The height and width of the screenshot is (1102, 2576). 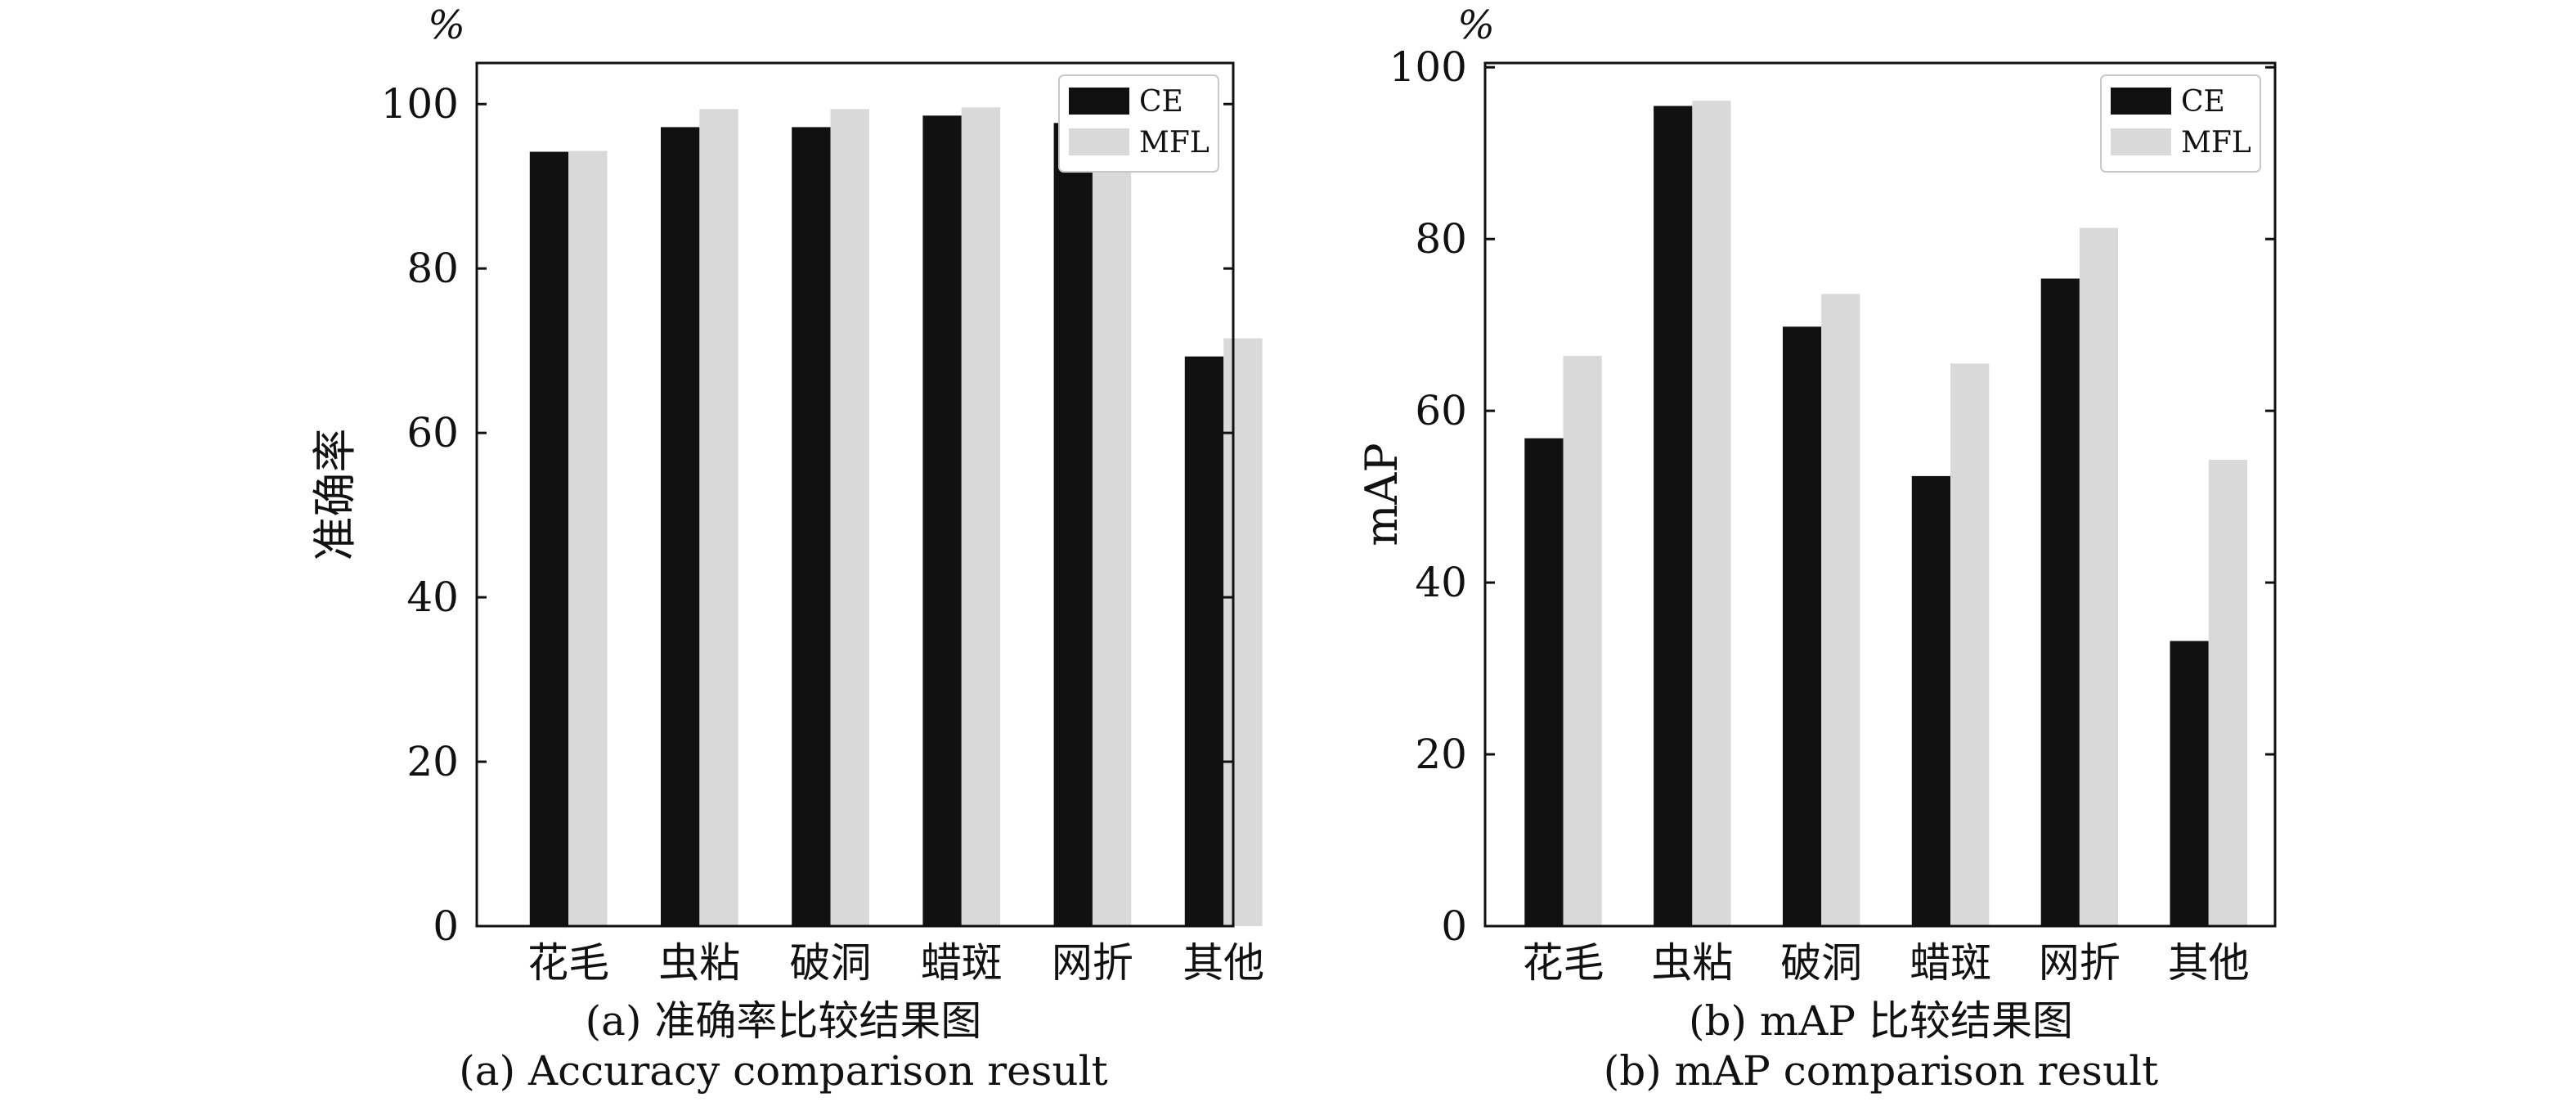 I want to click on caption-en: (a) Accuracy comparison result, so click(x=783, y=1071).